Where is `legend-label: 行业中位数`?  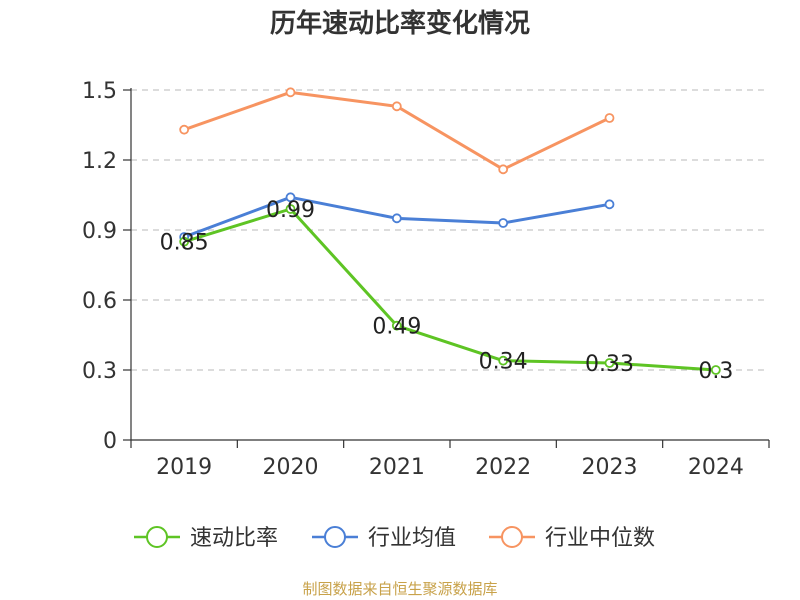
legend-label: 行业中位数 is located at coordinates (600, 538).